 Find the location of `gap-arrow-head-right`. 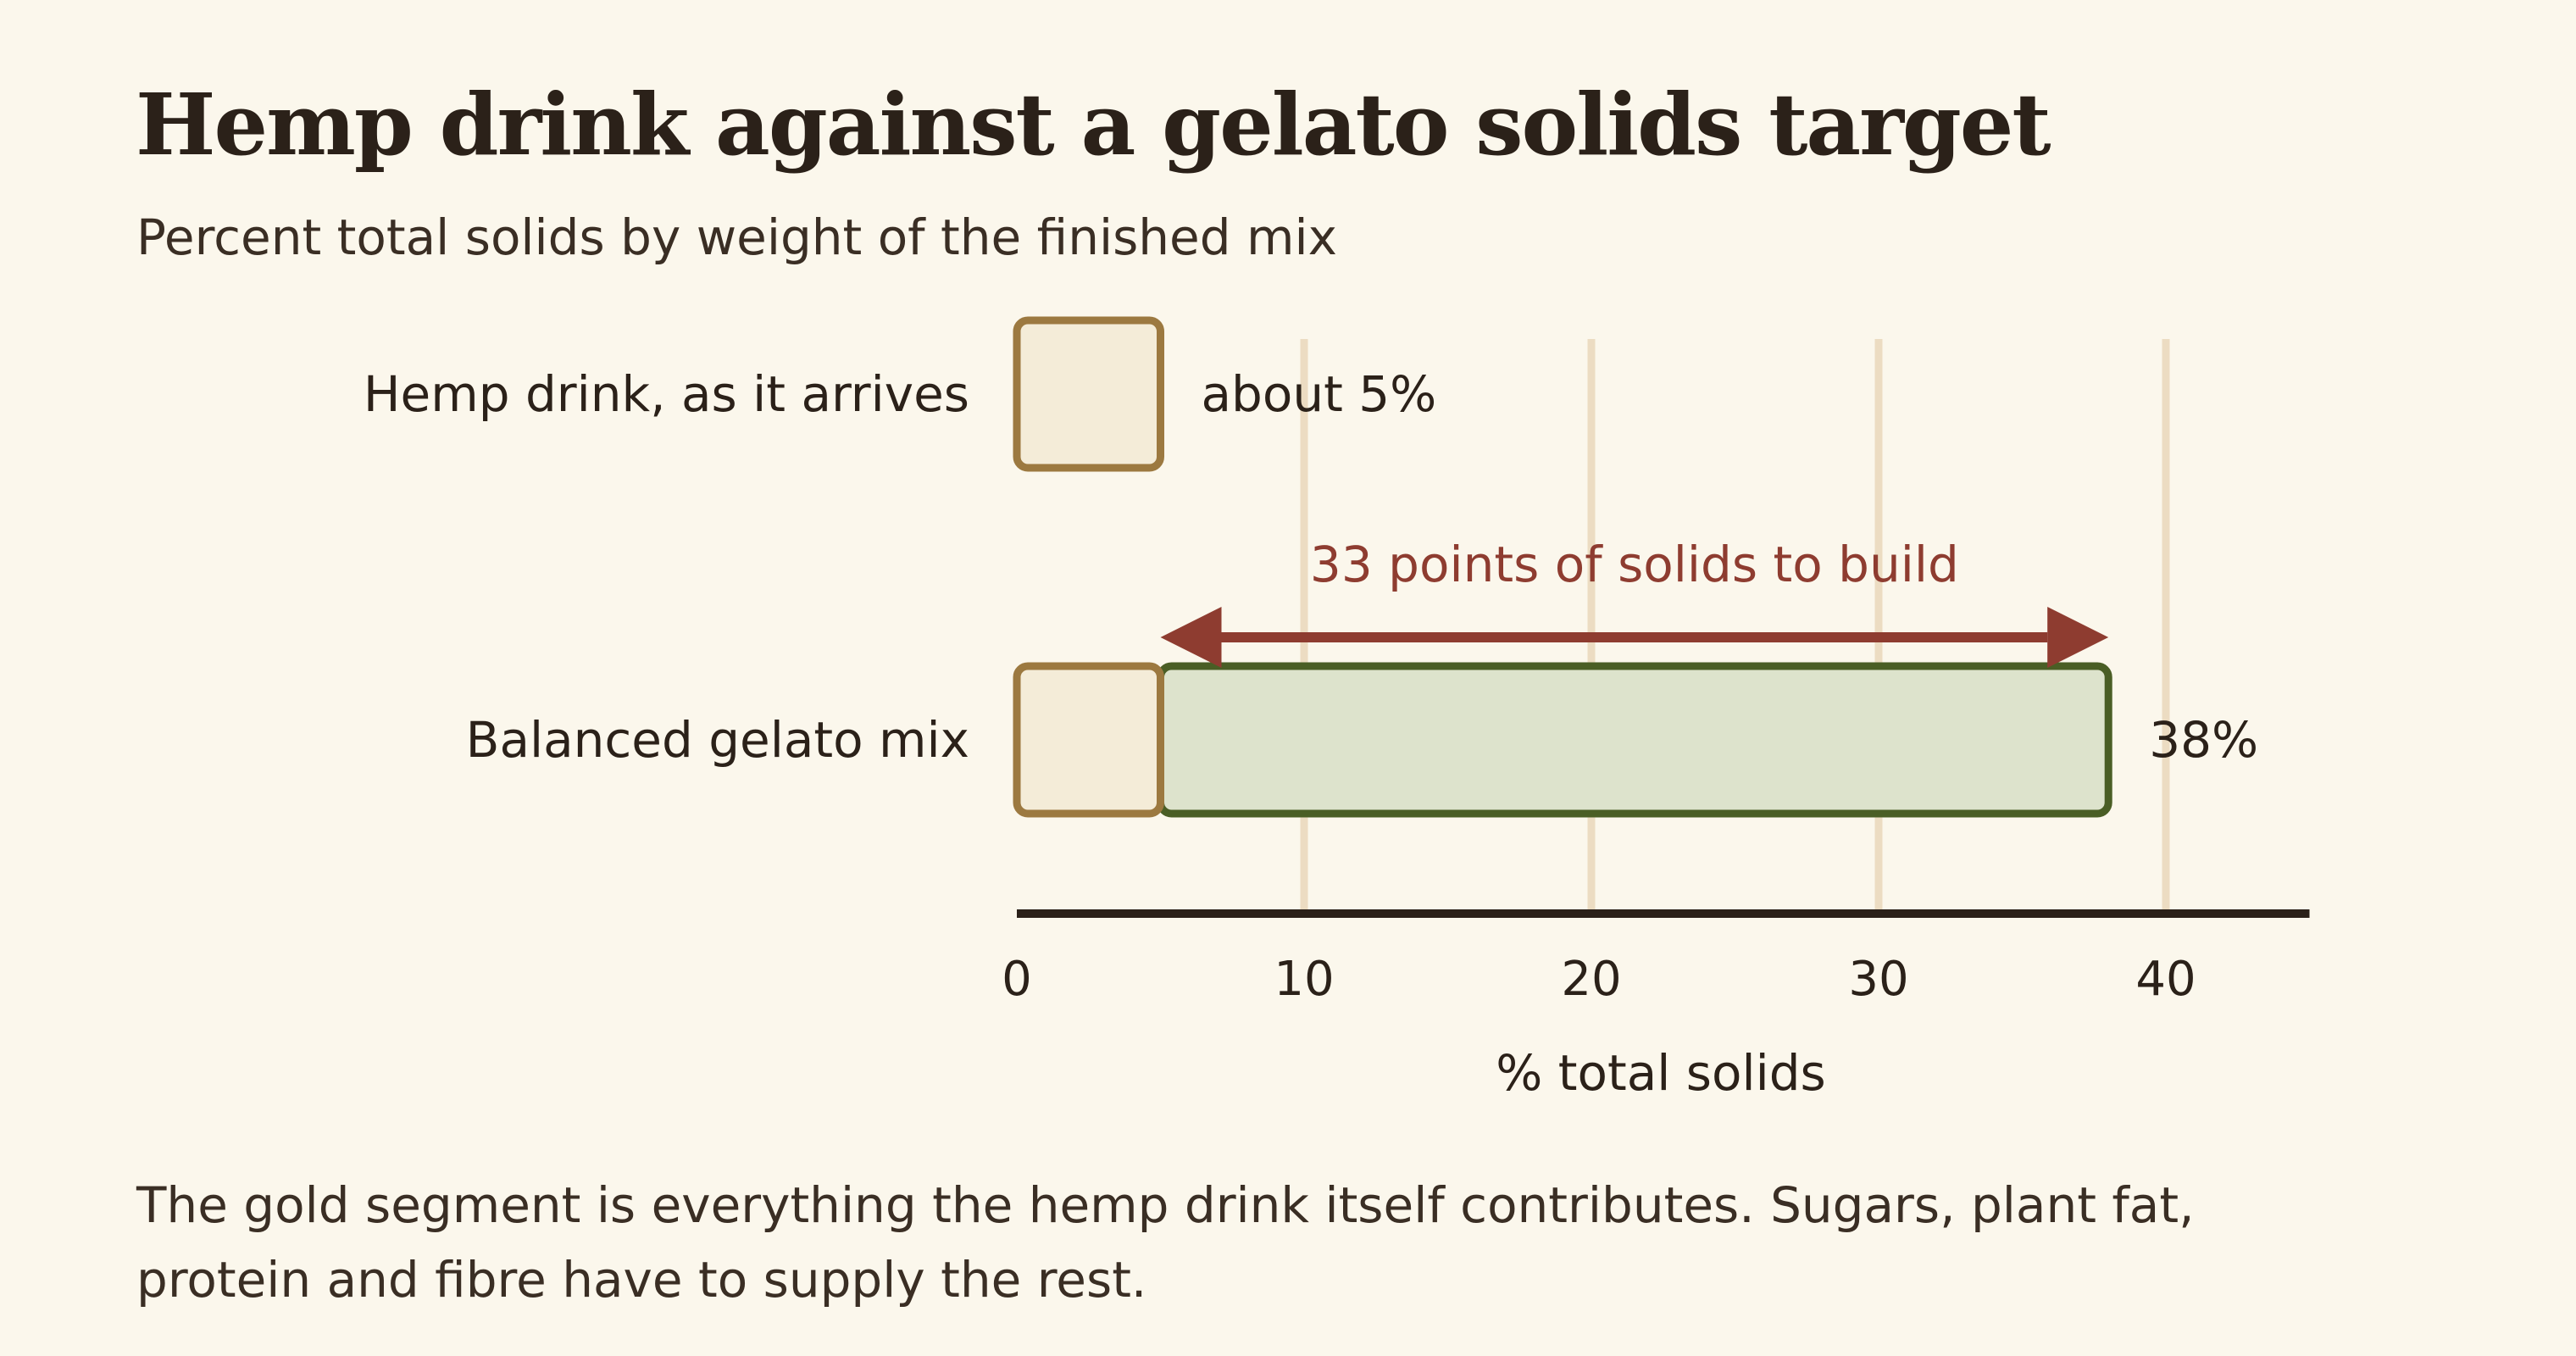

gap-arrow-head-right is located at coordinates (2078, 637).